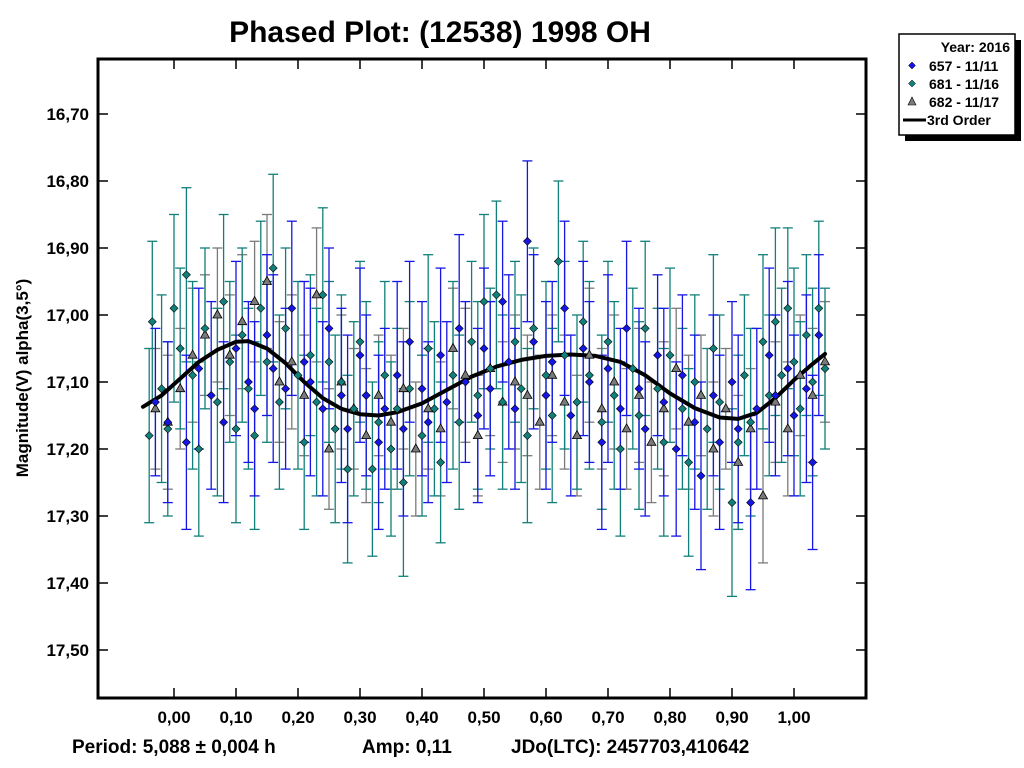  Describe the element at coordinates (67, 516) in the screenshot. I see `y-tick-label: 17,30` at that location.